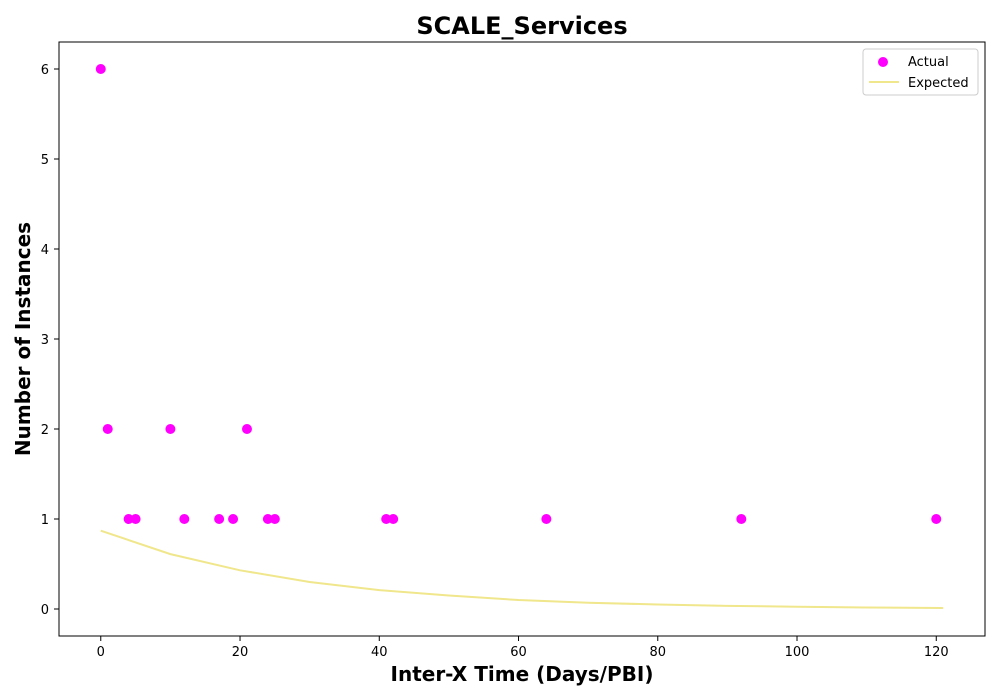  What do you see at coordinates (50, 340) in the screenshot?
I see `y-axis: 0 1 2 3 4 5 6` at bounding box center [50, 340].